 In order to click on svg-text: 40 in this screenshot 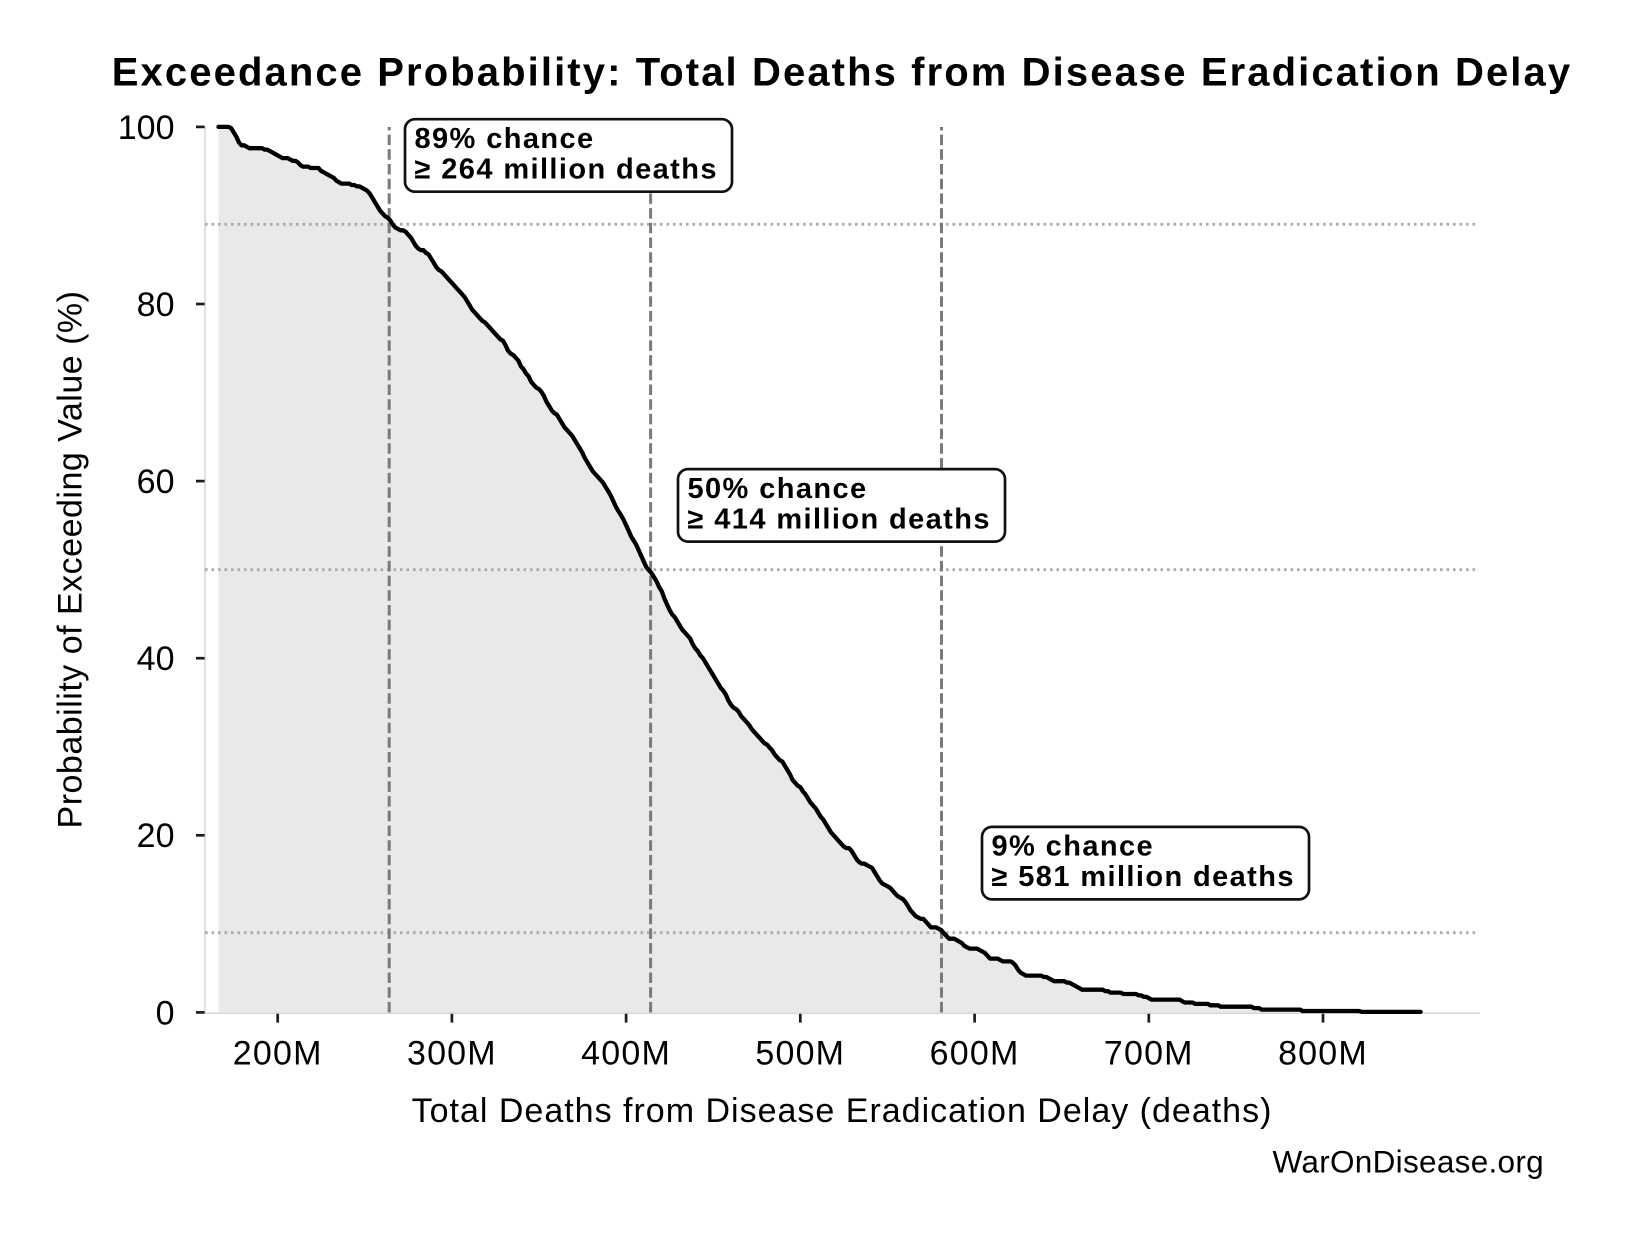, I will do `click(156, 659)`.